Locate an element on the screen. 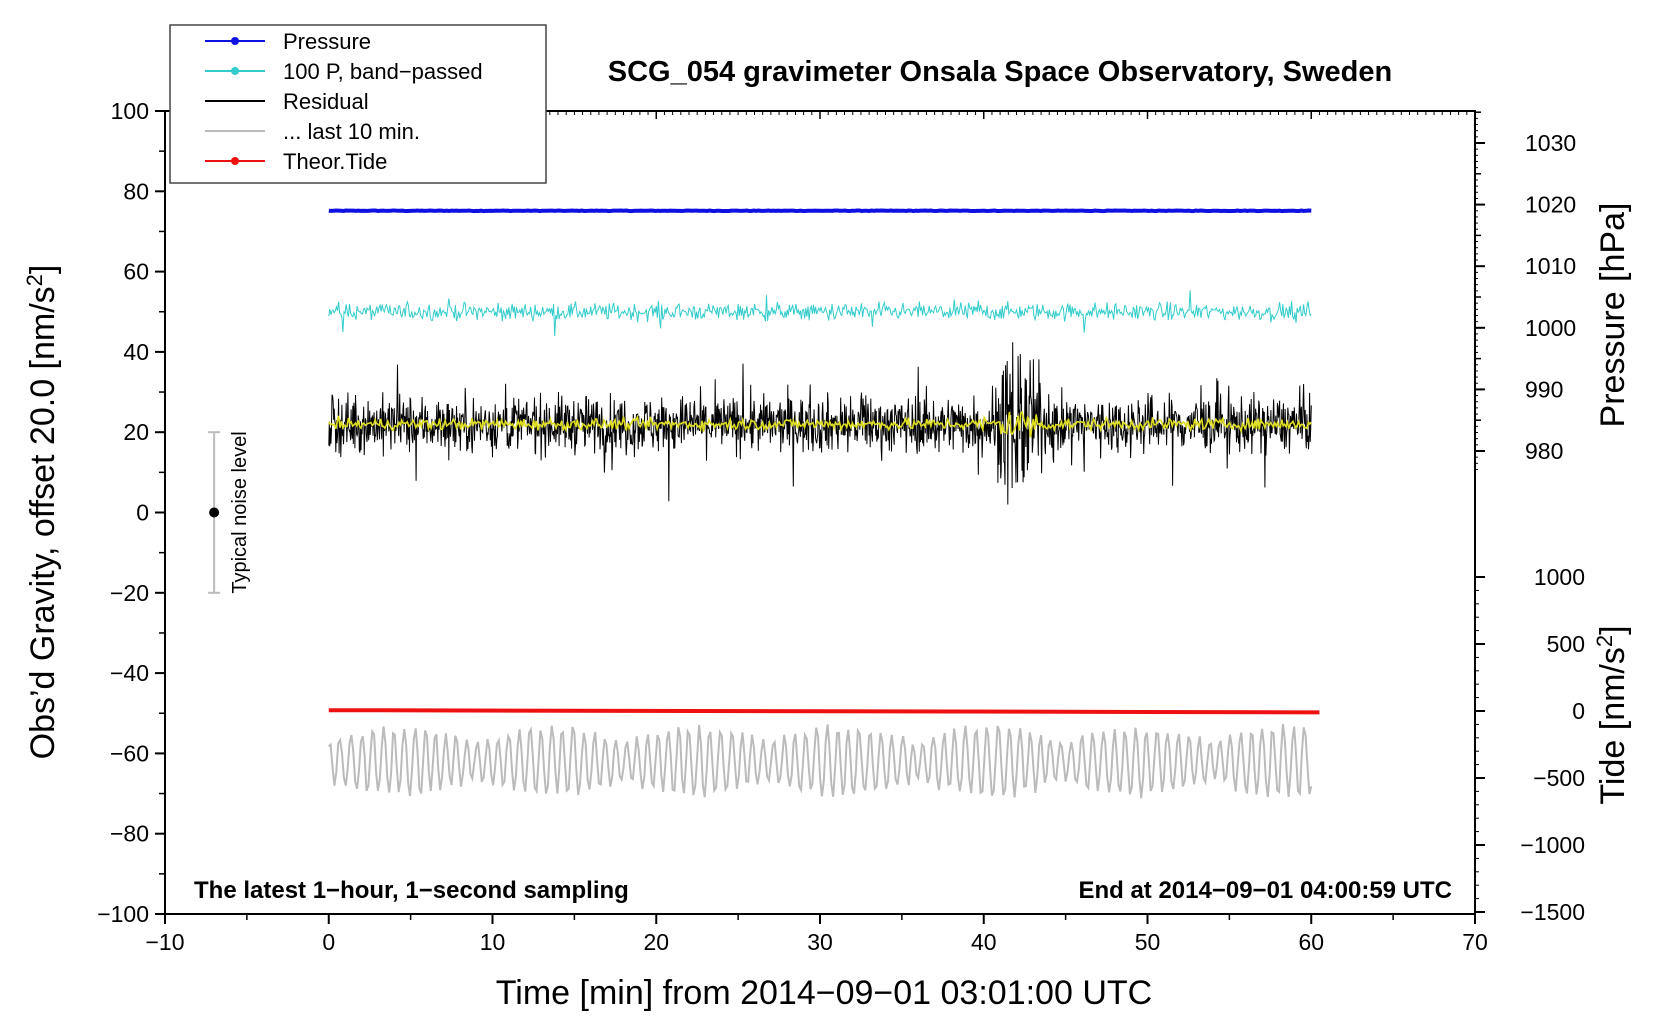 This screenshot has width=1660, height=1020. y-tick-label: 60 is located at coordinates (136, 272).